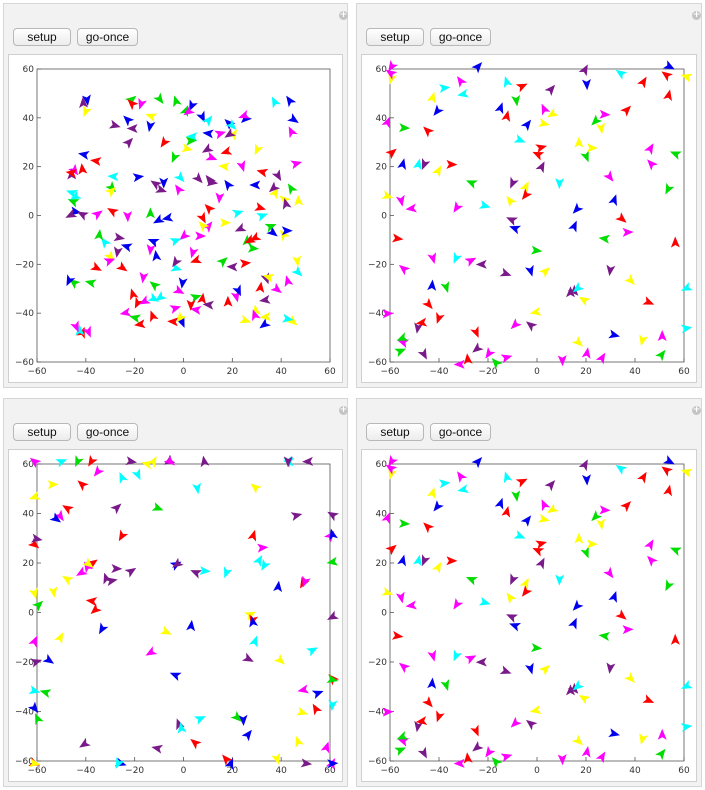  What do you see at coordinates (29, 515) in the screenshot?
I see `y-tick-label: 40` at bounding box center [29, 515].